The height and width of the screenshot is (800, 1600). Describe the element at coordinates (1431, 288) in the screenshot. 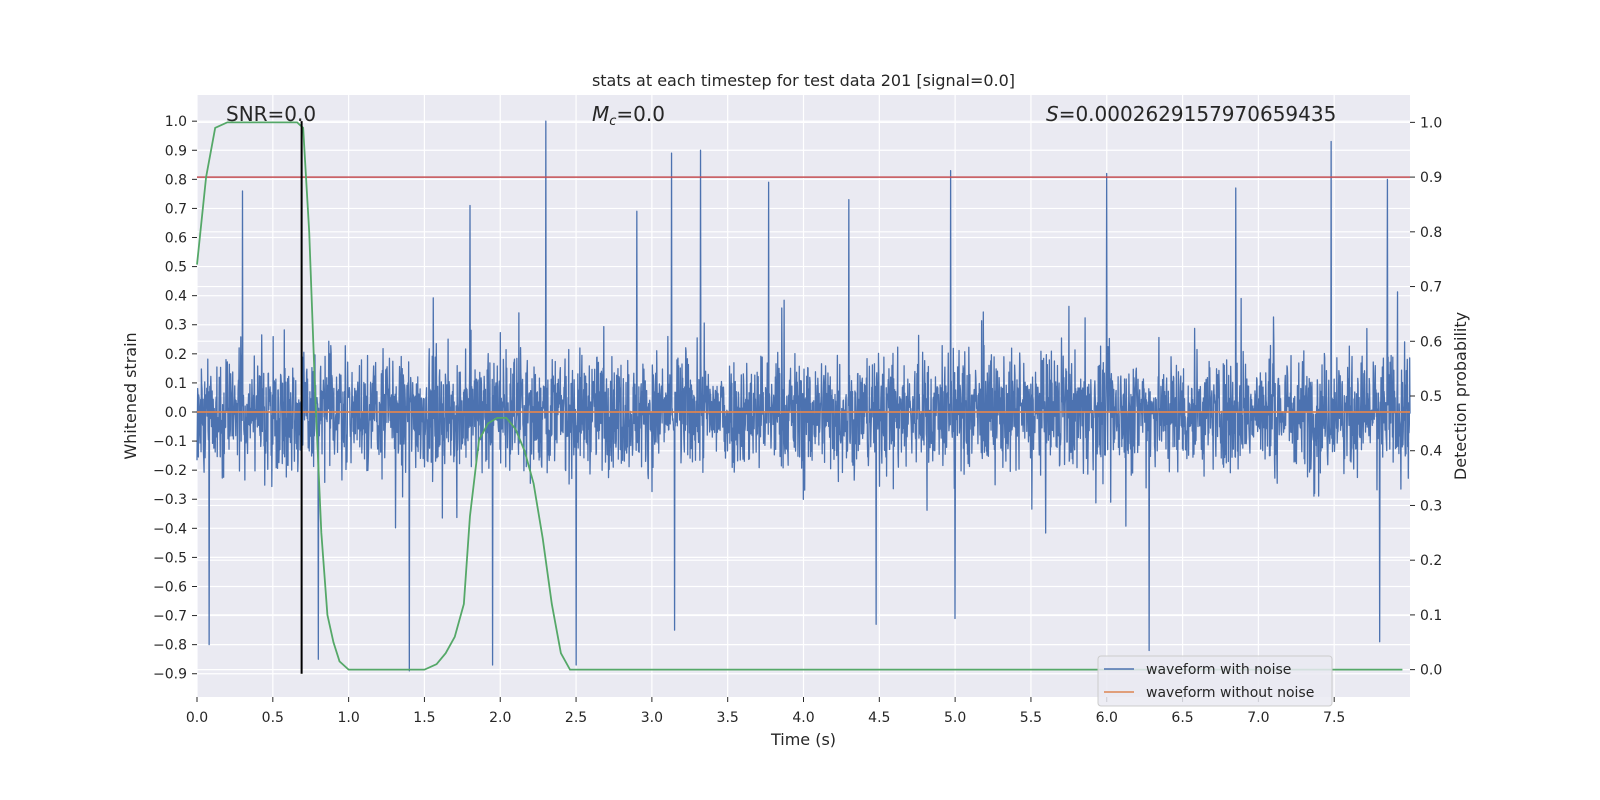

I see `y-right-tick-label: 0.7` at that location.